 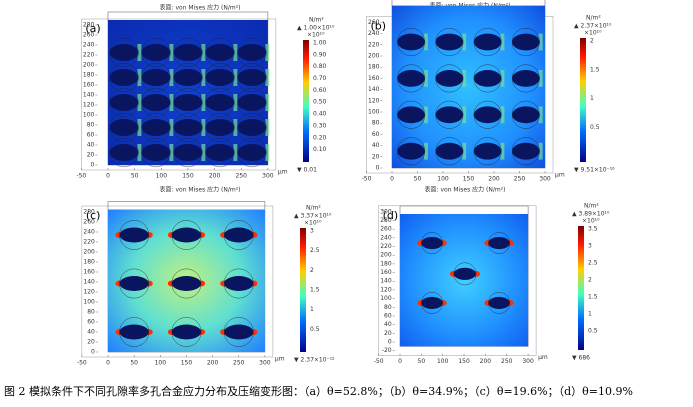 What do you see at coordinates (81, 176) in the screenshot?
I see `x-tick-label: -50` at bounding box center [81, 176].